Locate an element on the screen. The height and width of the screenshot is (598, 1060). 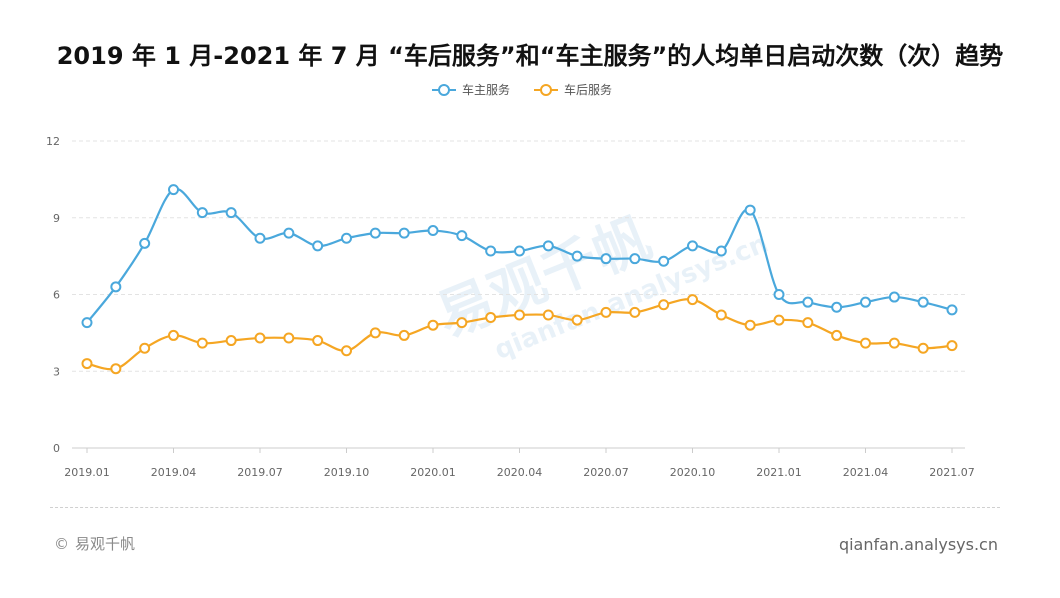
footer-url: qianfan.analysys.cn is located at coordinates (918, 544).